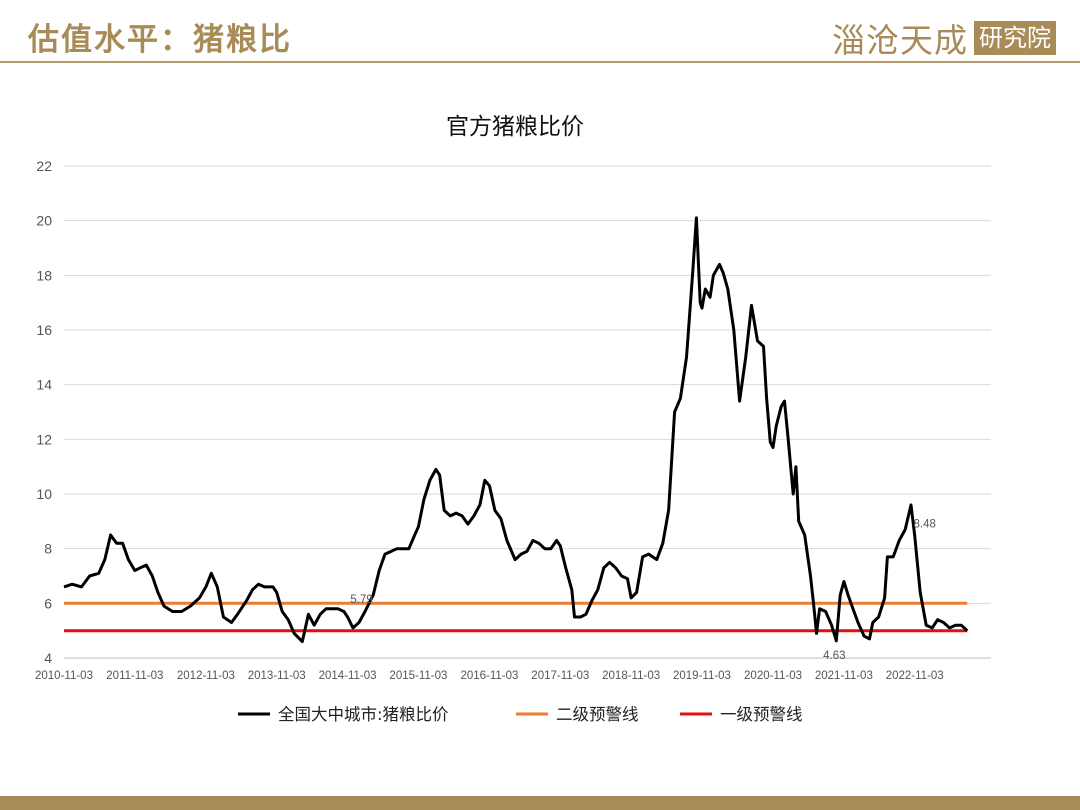 This screenshot has height=810, width=1080. What do you see at coordinates (44, 385) in the screenshot?
I see `y-tick-label: 14` at bounding box center [44, 385].